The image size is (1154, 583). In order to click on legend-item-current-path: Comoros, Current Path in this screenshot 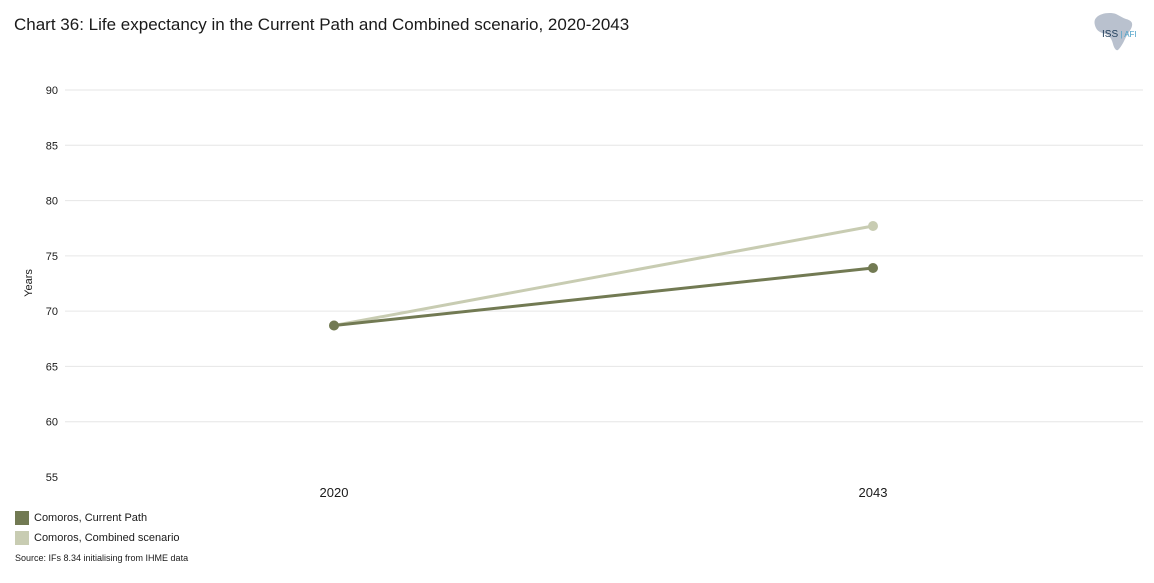, I will do `click(97, 518)`.